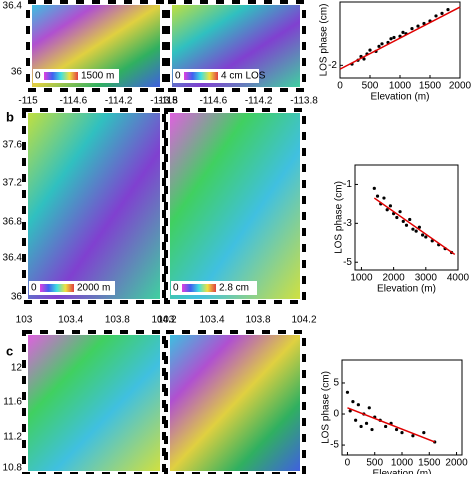 The height and width of the screenshot is (479, 474). Describe the element at coordinates (336, 383) in the screenshot. I see `y-tick-label: 5` at that location.